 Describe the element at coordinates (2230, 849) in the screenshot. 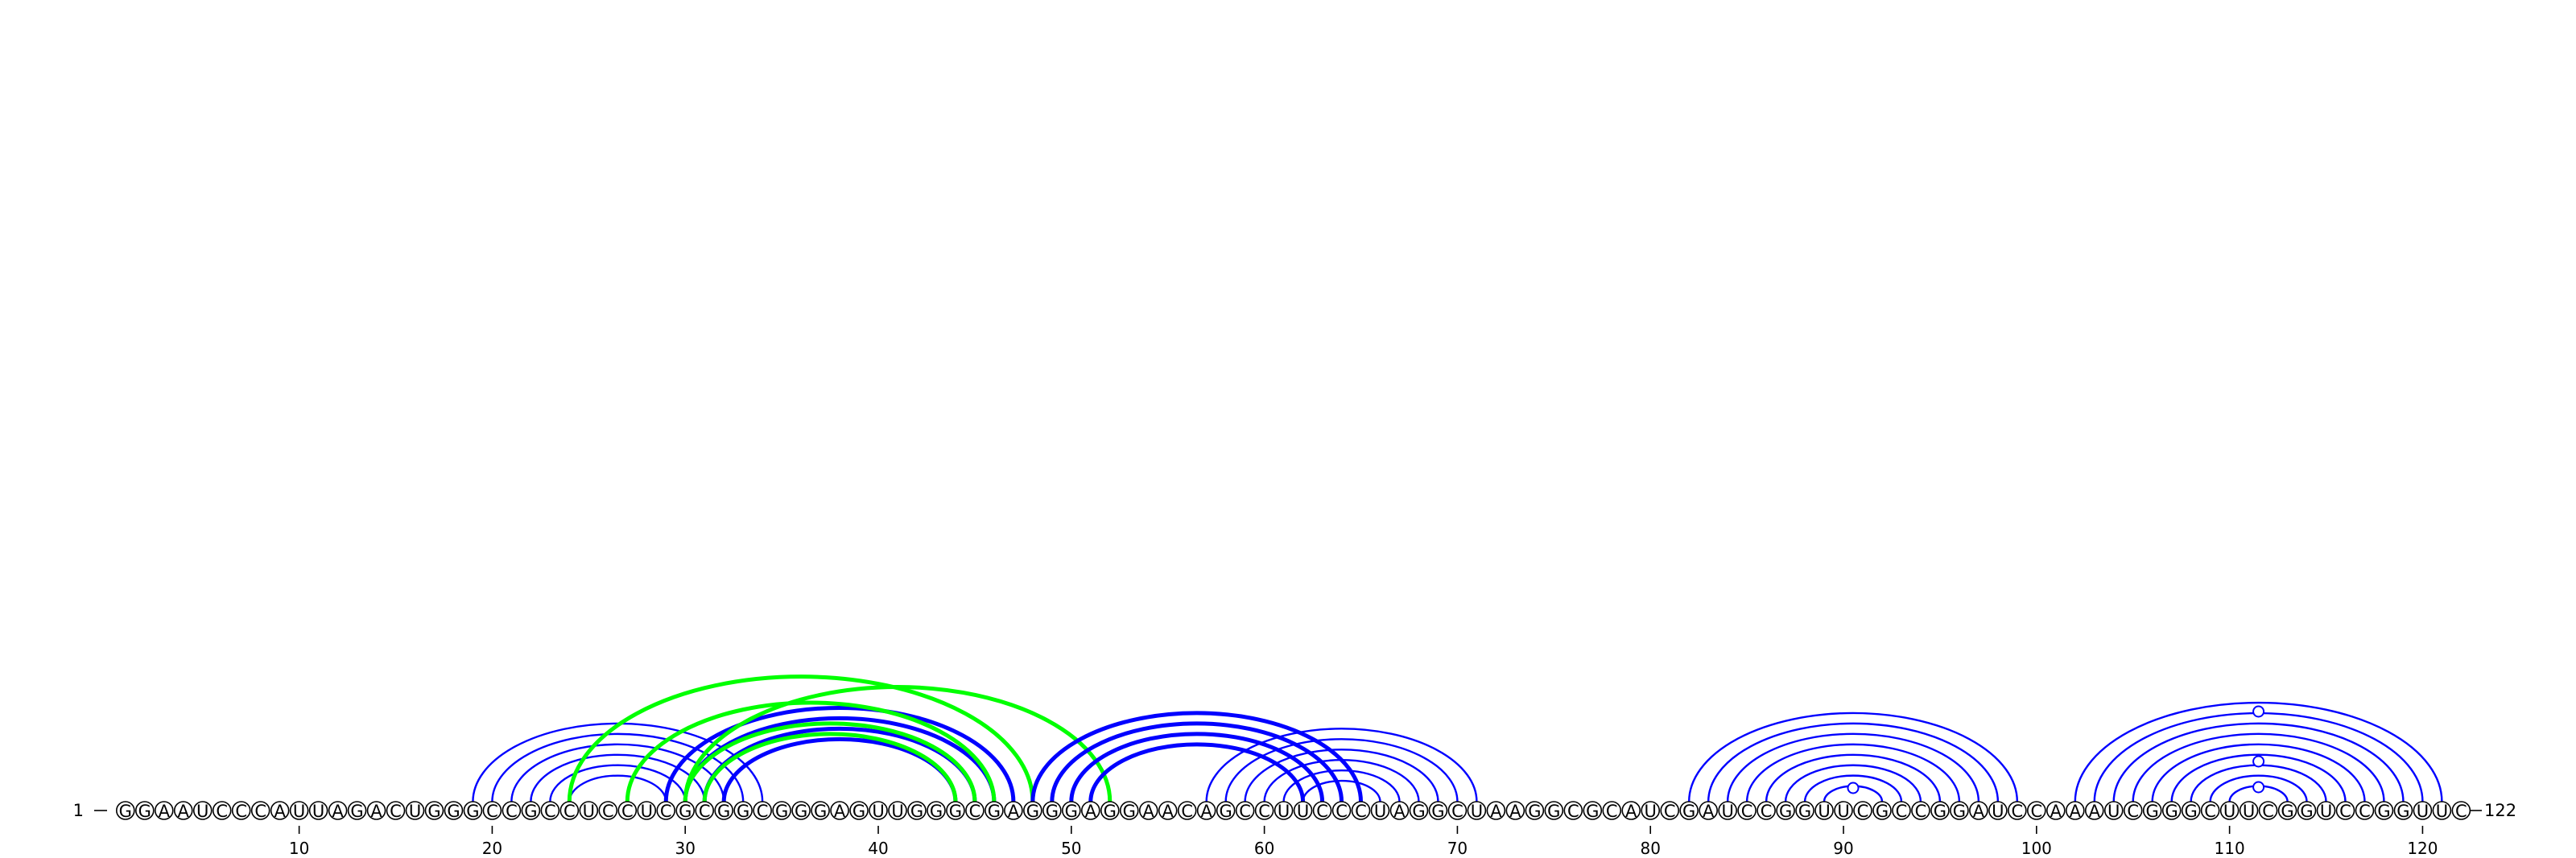

I see `tick-label: 110` at that location.